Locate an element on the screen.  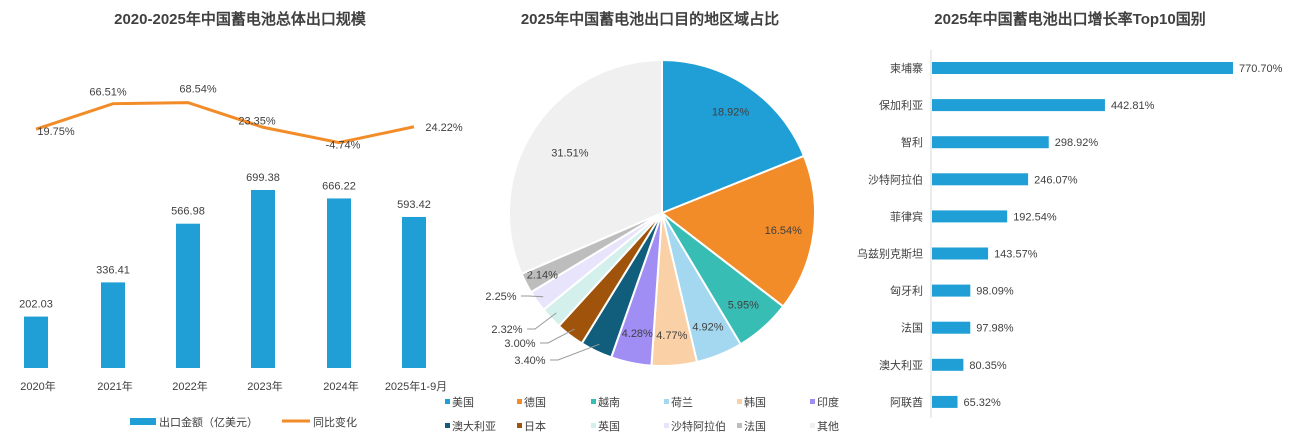
legend-label: 沙特阿拉伯 is located at coordinates (698, 426).